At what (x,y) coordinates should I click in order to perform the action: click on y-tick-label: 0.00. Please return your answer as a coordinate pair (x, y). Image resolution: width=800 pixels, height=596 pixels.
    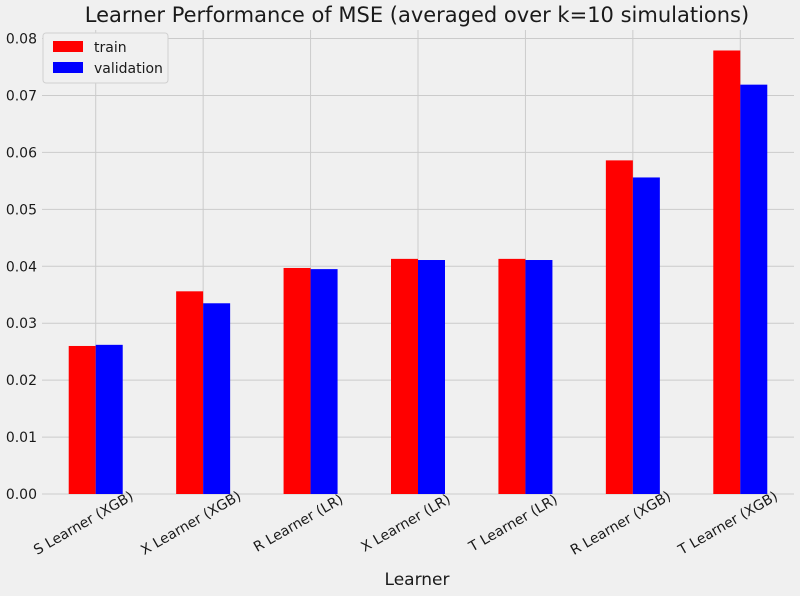
    Looking at the image, I should click on (21, 495).